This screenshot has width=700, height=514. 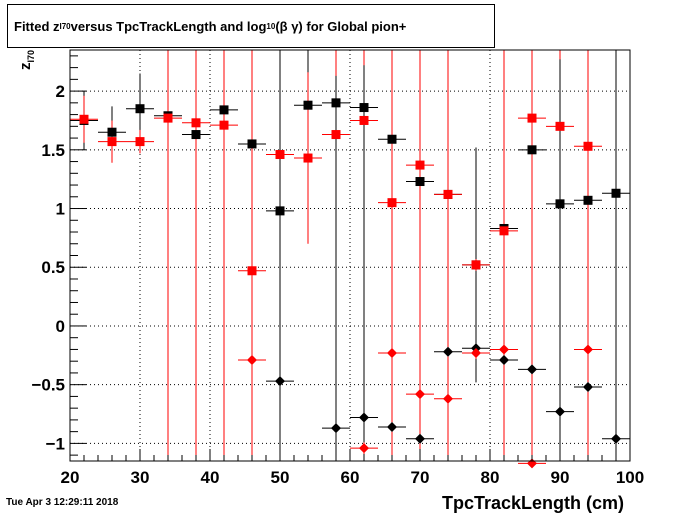 I want to click on y-tick-label: 0.5, so click(x=53, y=267).